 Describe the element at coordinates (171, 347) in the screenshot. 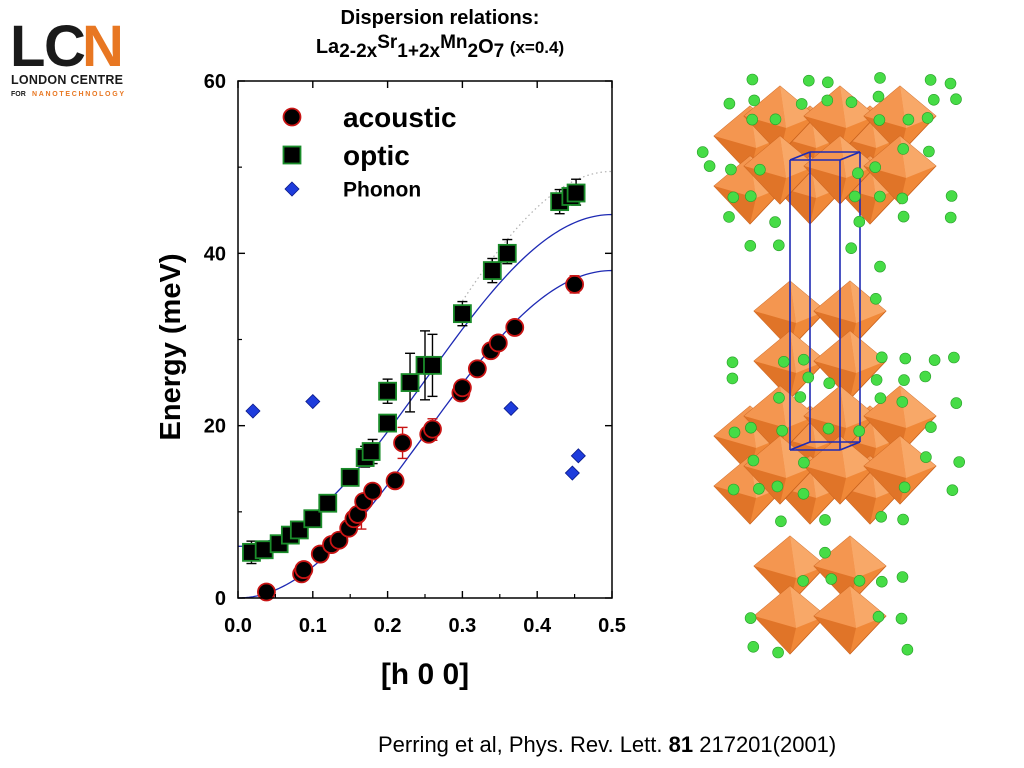

I see `y-axis-label: Energy (meV)` at that location.